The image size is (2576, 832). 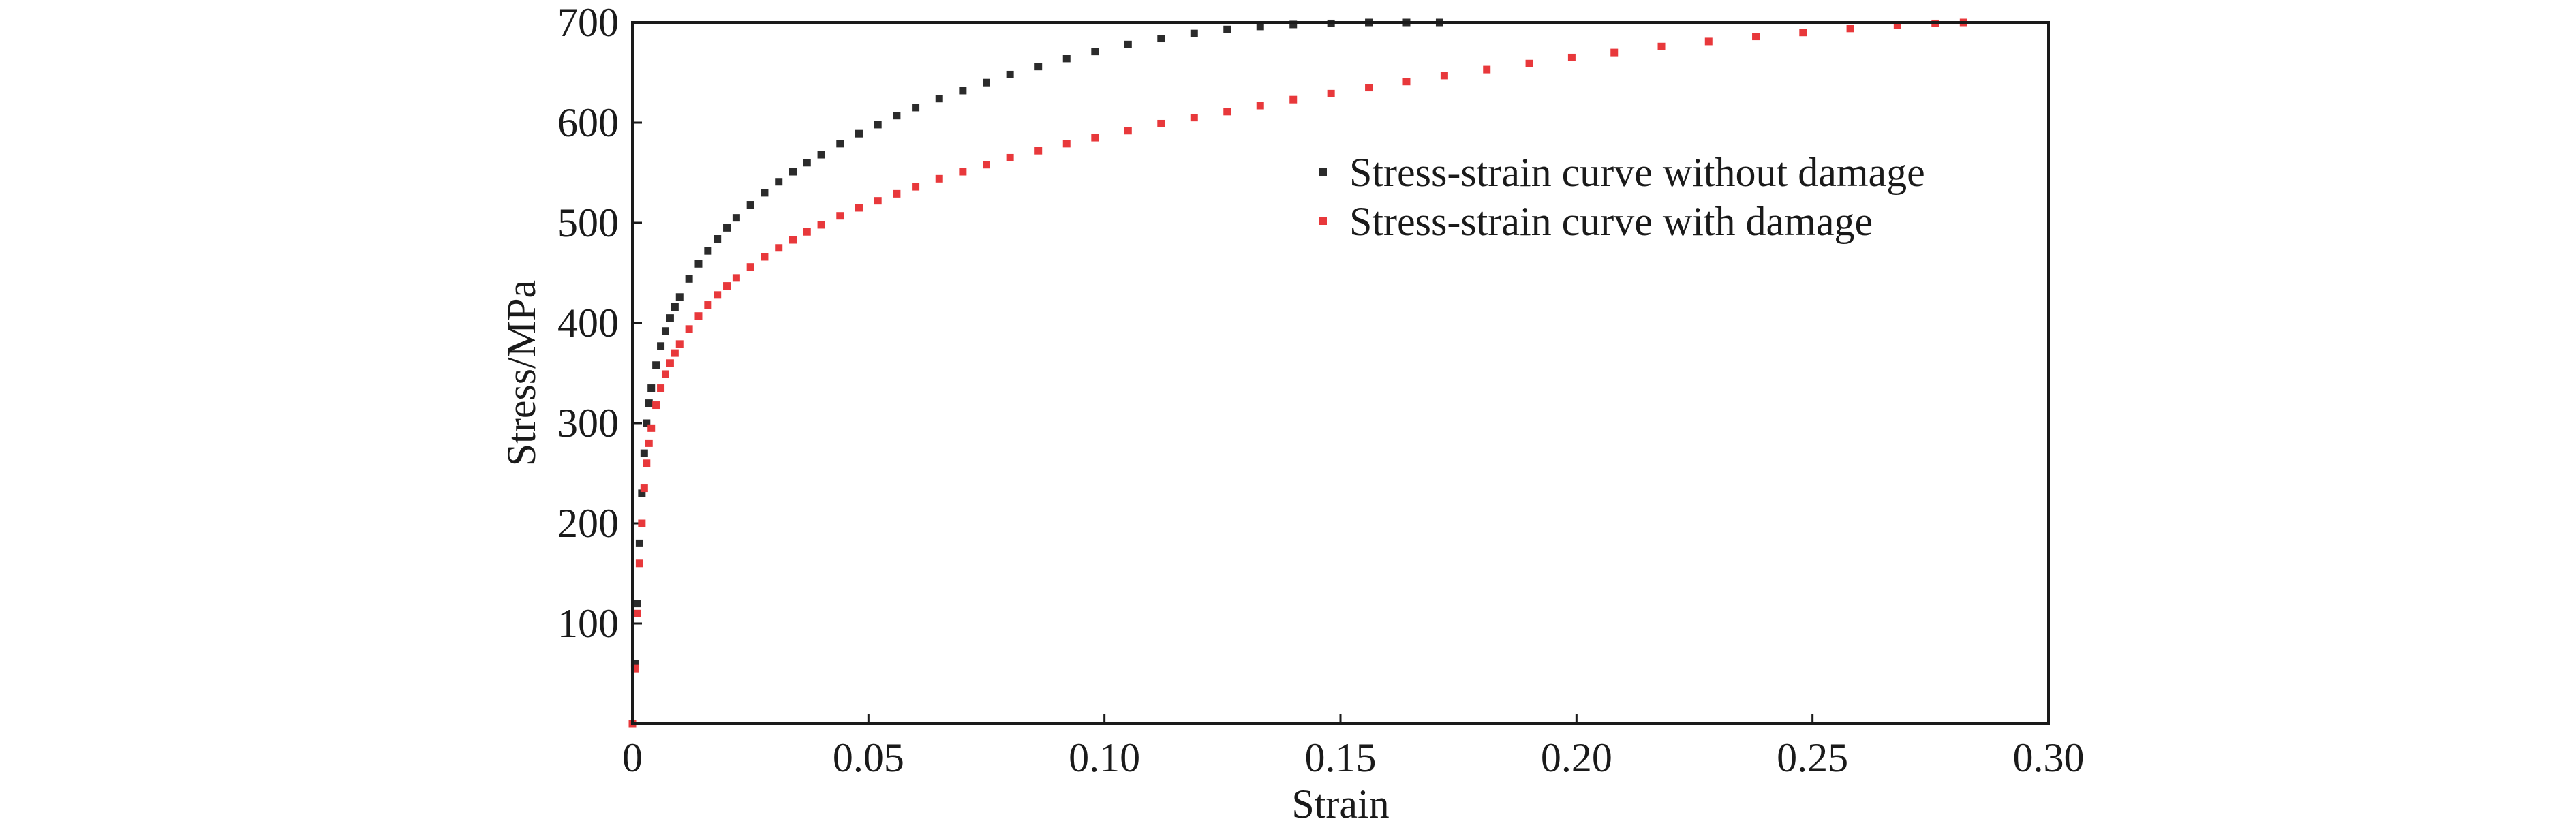 What do you see at coordinates (588, 423) in the screenshot?
I see `y-tick-label: 300` at bounding box center [588, 423].